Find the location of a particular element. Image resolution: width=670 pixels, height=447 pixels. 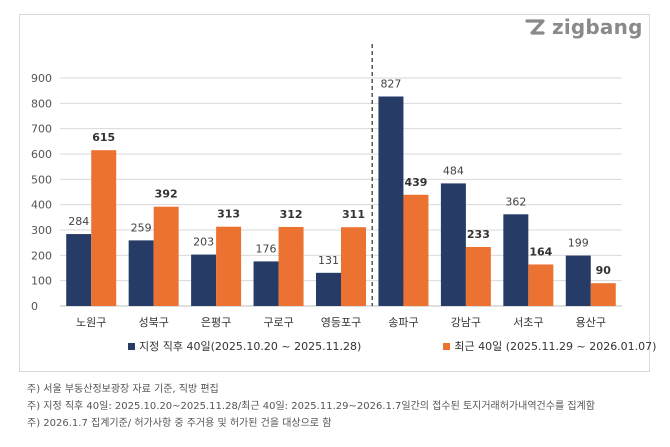

x-category-label: 영등포구 is located at coordinates (341, 322).